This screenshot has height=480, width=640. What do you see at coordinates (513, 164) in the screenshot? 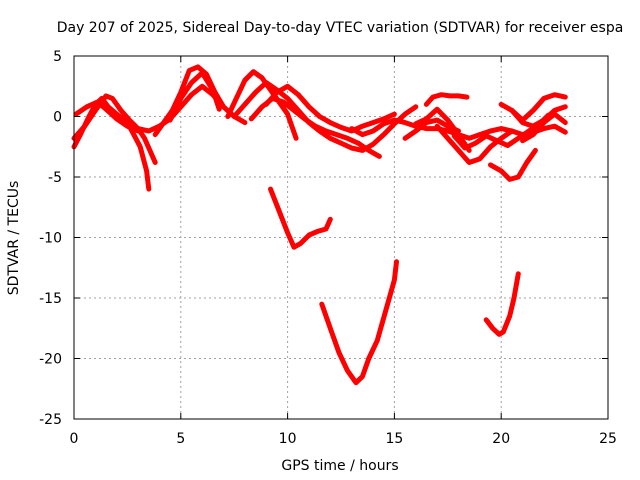
I see `series-track-q` at bounding box center [513, 164].